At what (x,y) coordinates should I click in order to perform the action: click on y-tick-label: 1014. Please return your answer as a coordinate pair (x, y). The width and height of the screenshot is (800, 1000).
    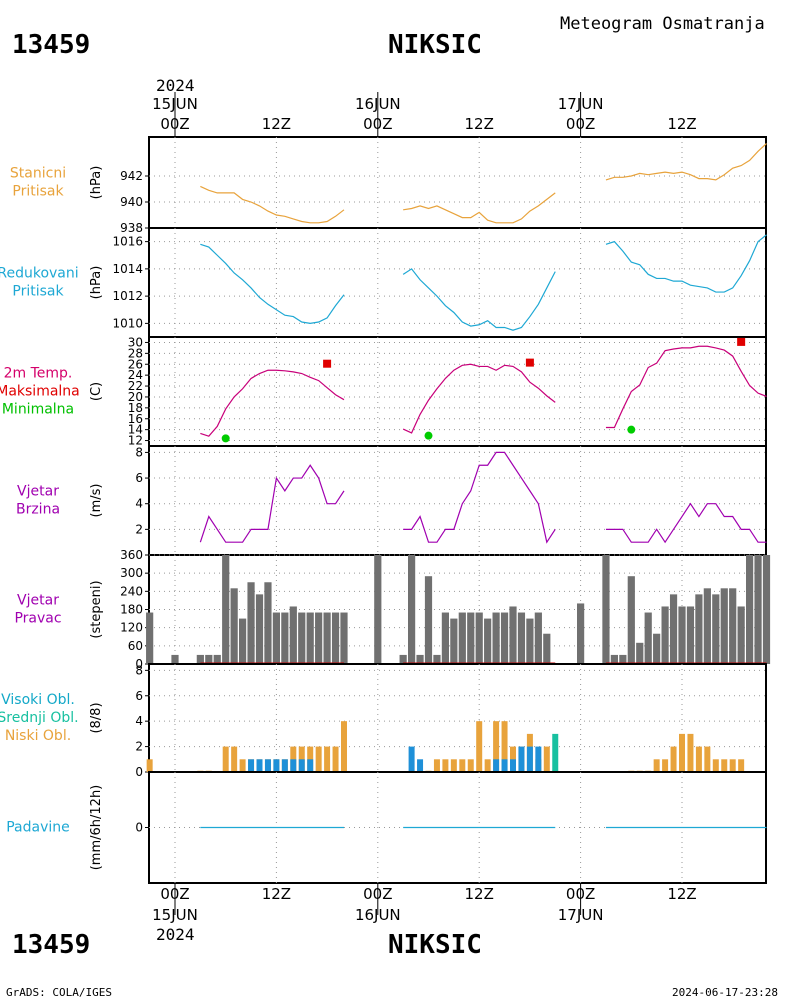
    Looking at the image, I should click on (127, 269).